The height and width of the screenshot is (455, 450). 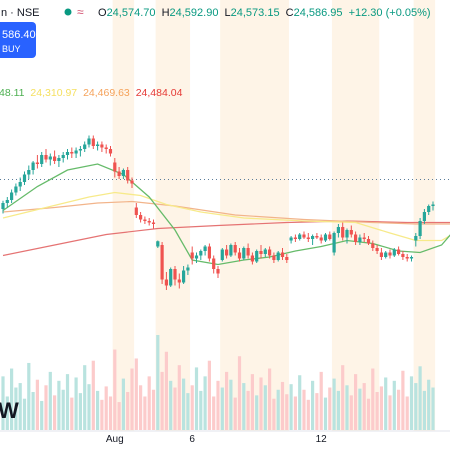 What do you see at coordinates (106, 93) in the screenshot?
I see `ma-value-3: 24,469.63` at bounding box center [106, 93].